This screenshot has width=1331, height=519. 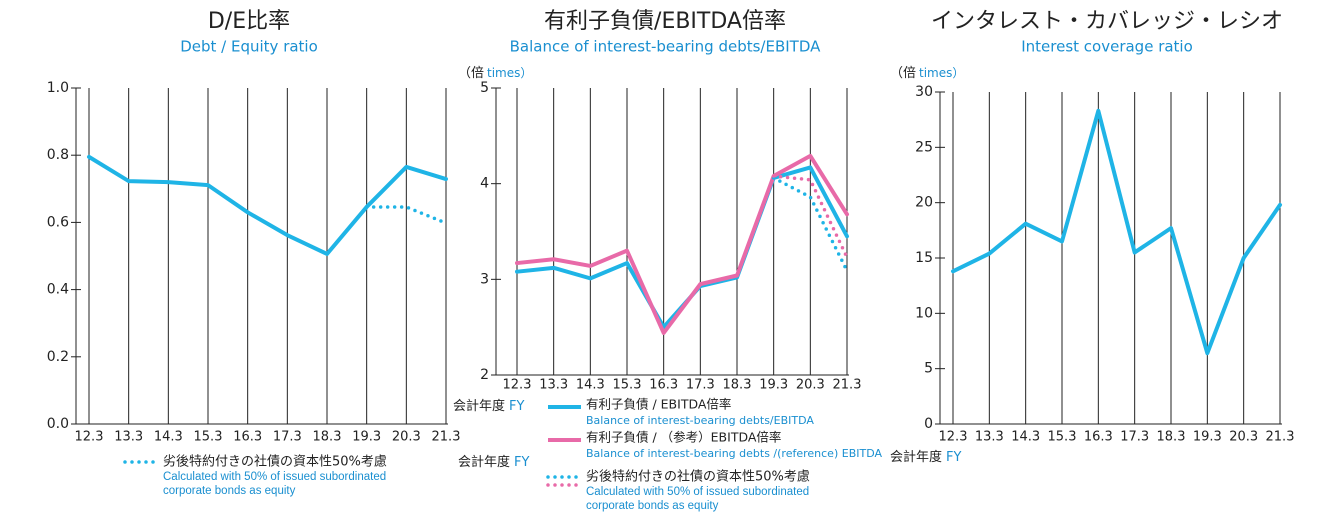 What do you see at coordinates (1107, 21) in the screenshot?
I see `chart-title: インタレスト・カバレッジ・レシオ` at bounding box center [1107, 21].